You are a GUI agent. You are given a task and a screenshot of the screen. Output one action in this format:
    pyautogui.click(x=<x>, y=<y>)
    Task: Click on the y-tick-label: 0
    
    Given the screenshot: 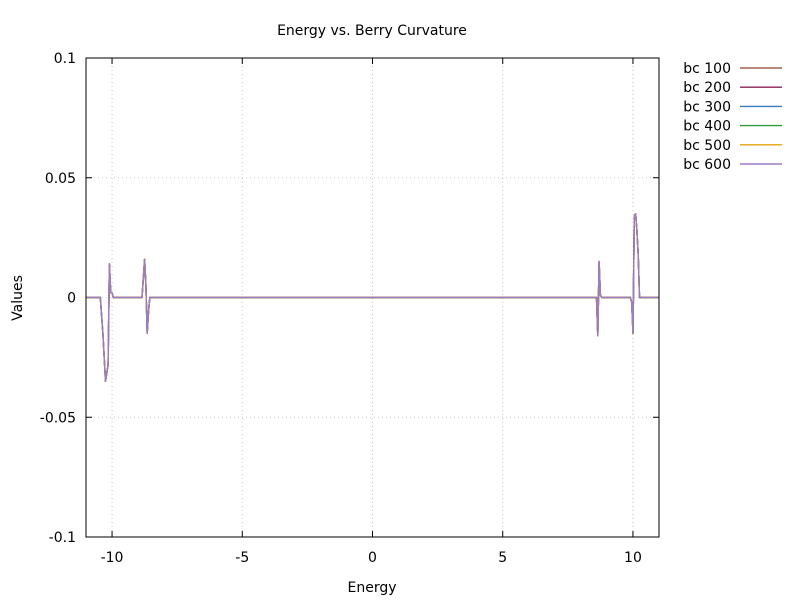 What is the action you would take?
    pyautogui.click(x=71, y=299)
    